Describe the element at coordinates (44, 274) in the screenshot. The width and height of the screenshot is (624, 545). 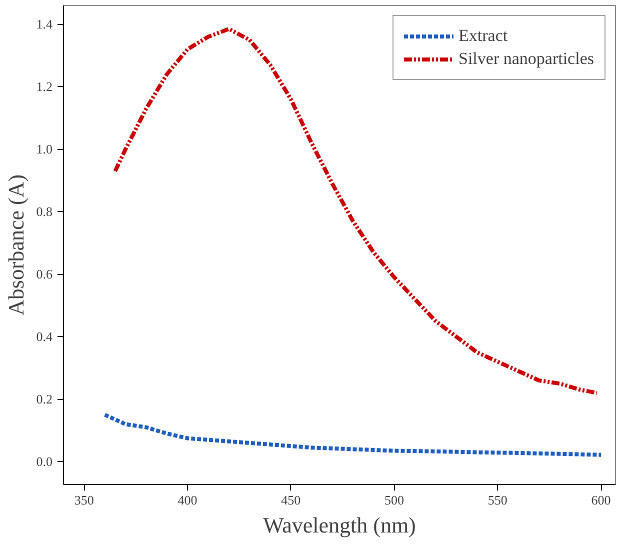
I see `y-tick-label: 0.6` at that location.